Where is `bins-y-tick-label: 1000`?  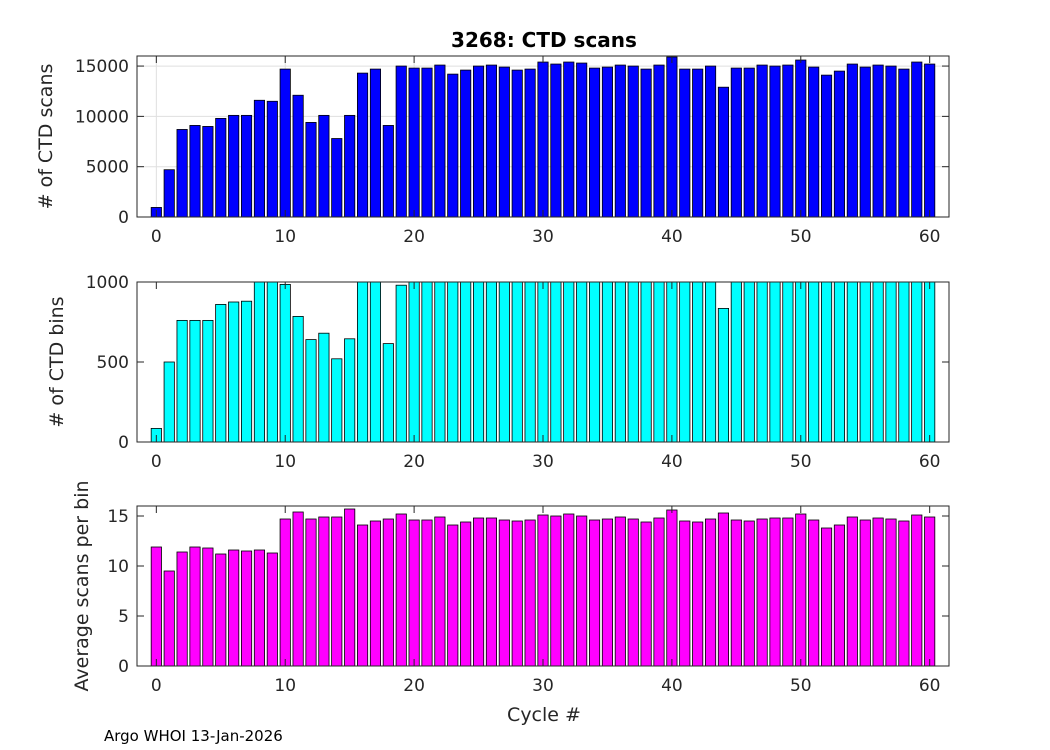 bins-y-tick-label: 1000 is located at coordinates (107, 283).